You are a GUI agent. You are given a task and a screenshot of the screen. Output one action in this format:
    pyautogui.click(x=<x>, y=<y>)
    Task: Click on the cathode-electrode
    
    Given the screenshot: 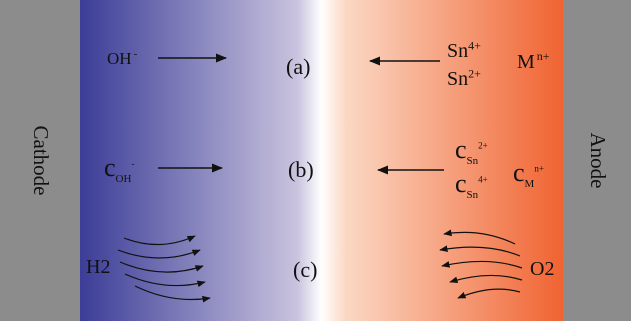 What is the action you would take?
    pyautogui.click(x=40, y=160)
    